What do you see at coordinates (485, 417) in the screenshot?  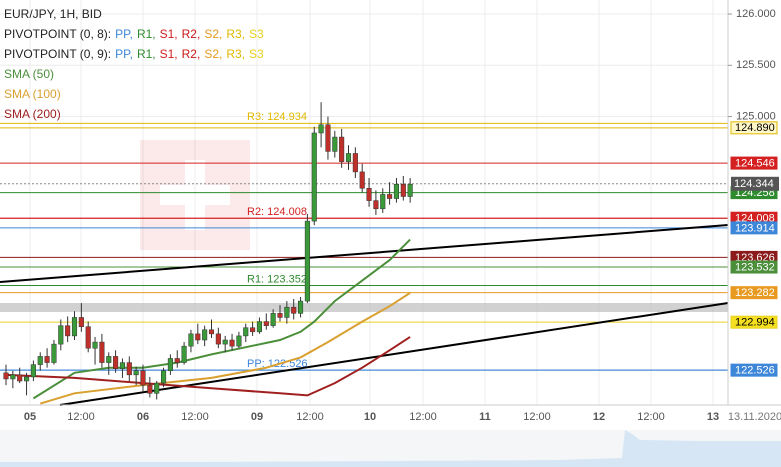 I see `x-tick-label: 11` at bounding box center [485, 417].